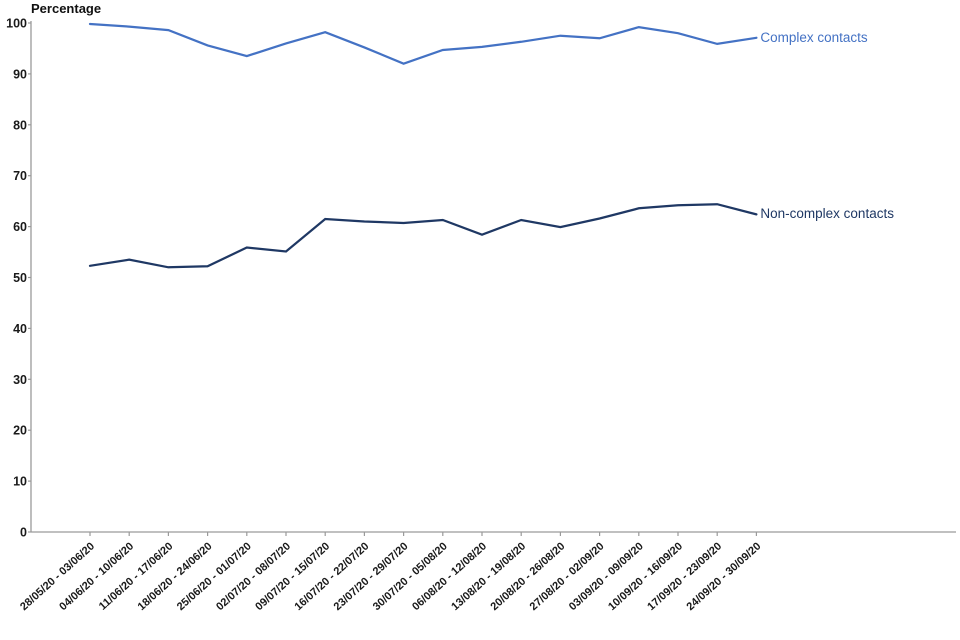  Describe the element at coordinates (20, 482) in the screenshot. I see `y-axis-tick-label: 10` at that location.